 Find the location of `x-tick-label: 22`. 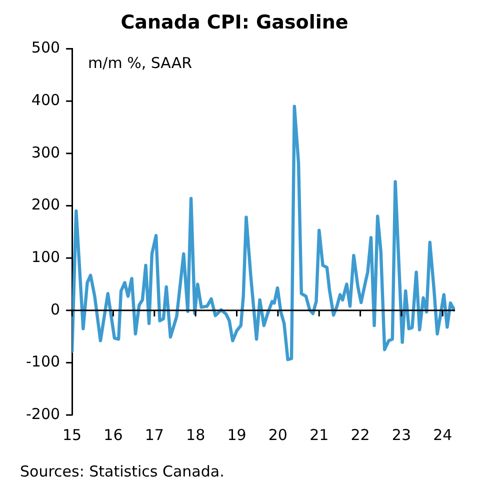

x-tick-label: 22 is located at coordinates (360, 435).